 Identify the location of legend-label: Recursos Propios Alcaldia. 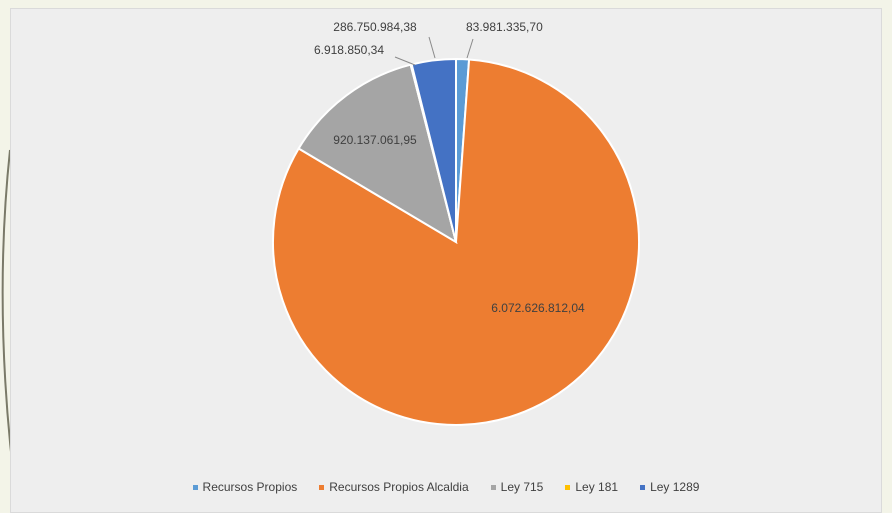
(399, 487).